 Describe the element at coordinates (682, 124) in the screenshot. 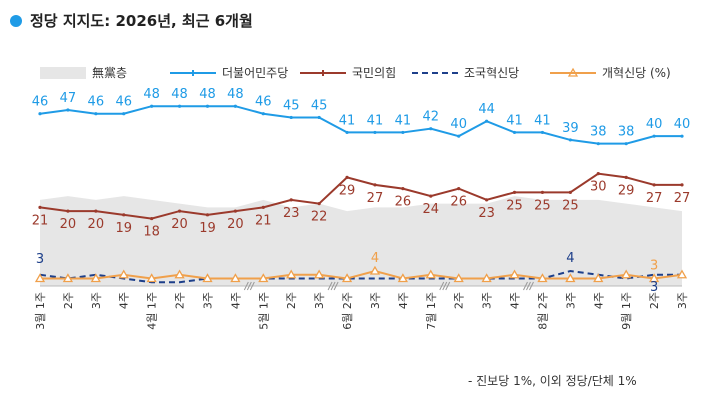

I see `data-label: 40` at that location.